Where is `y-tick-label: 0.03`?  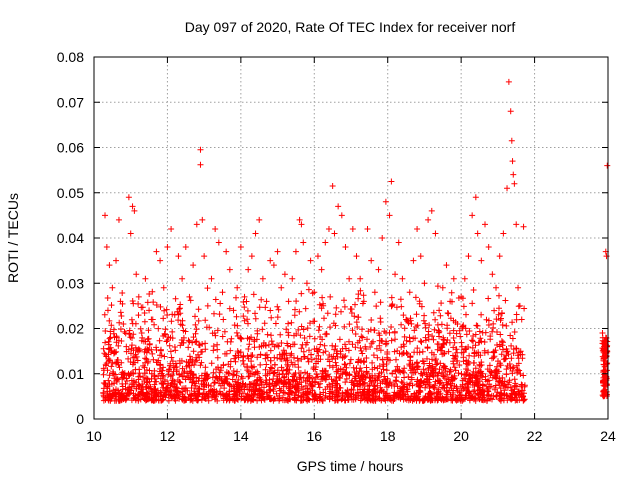
y-tick-label: 0.03 is located at coordinates (70, 283).